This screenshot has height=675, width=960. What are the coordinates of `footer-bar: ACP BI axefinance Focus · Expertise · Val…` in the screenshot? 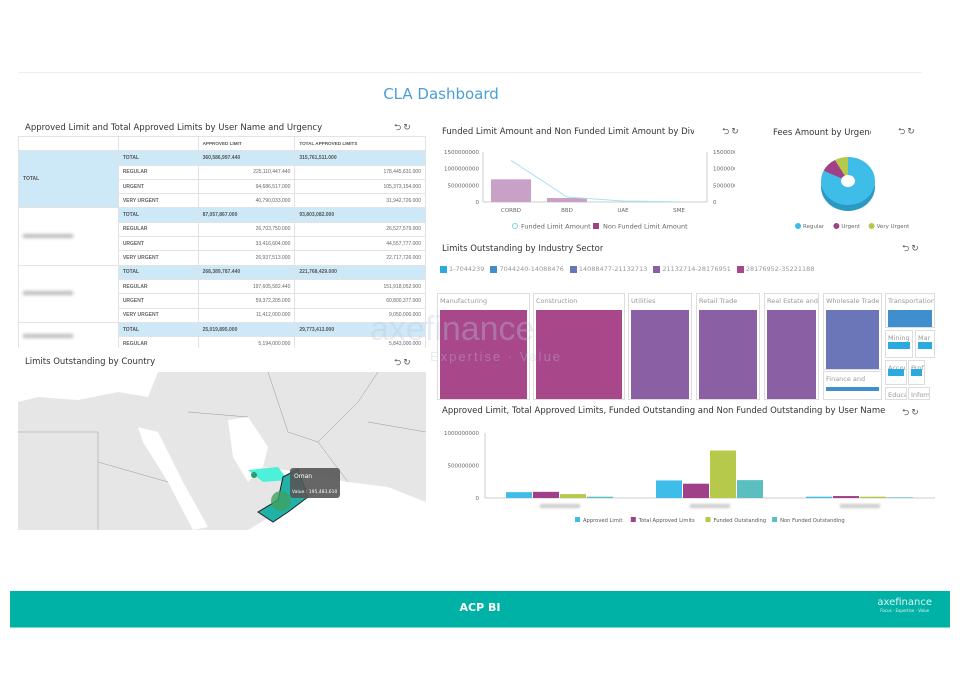 It's located at (480, 609).